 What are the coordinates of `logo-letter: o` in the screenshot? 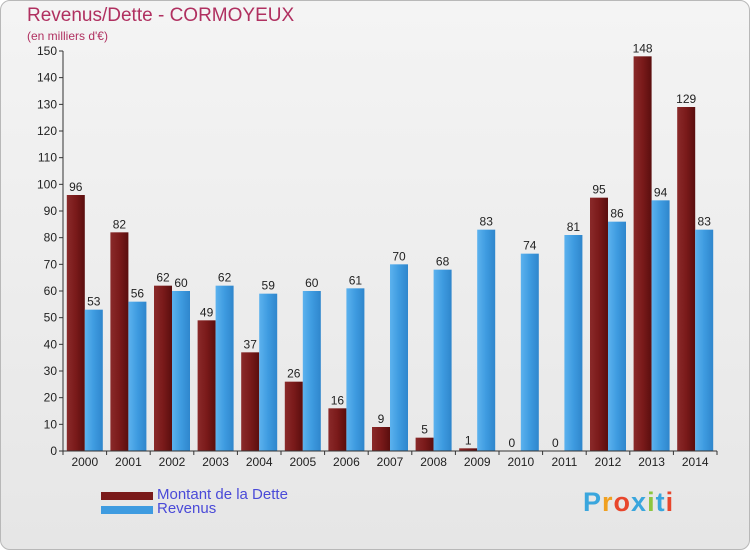 It's located at (622, 502).